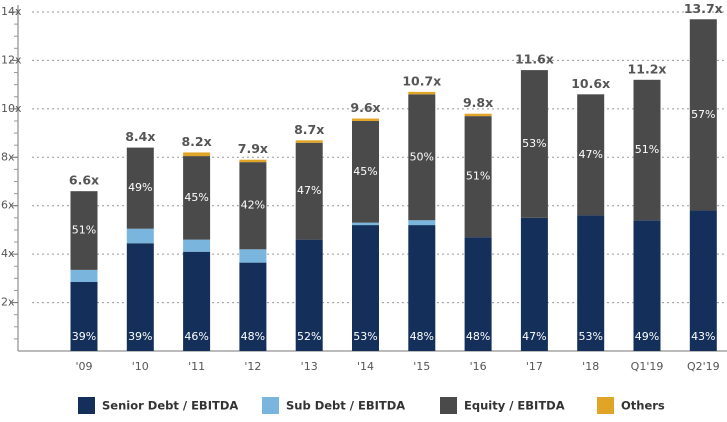 The width and height of the screenshot is (727, 422). Describe the element at coordinates (703, 336) in the screenshot. I see `share-label: 43%` at that location.